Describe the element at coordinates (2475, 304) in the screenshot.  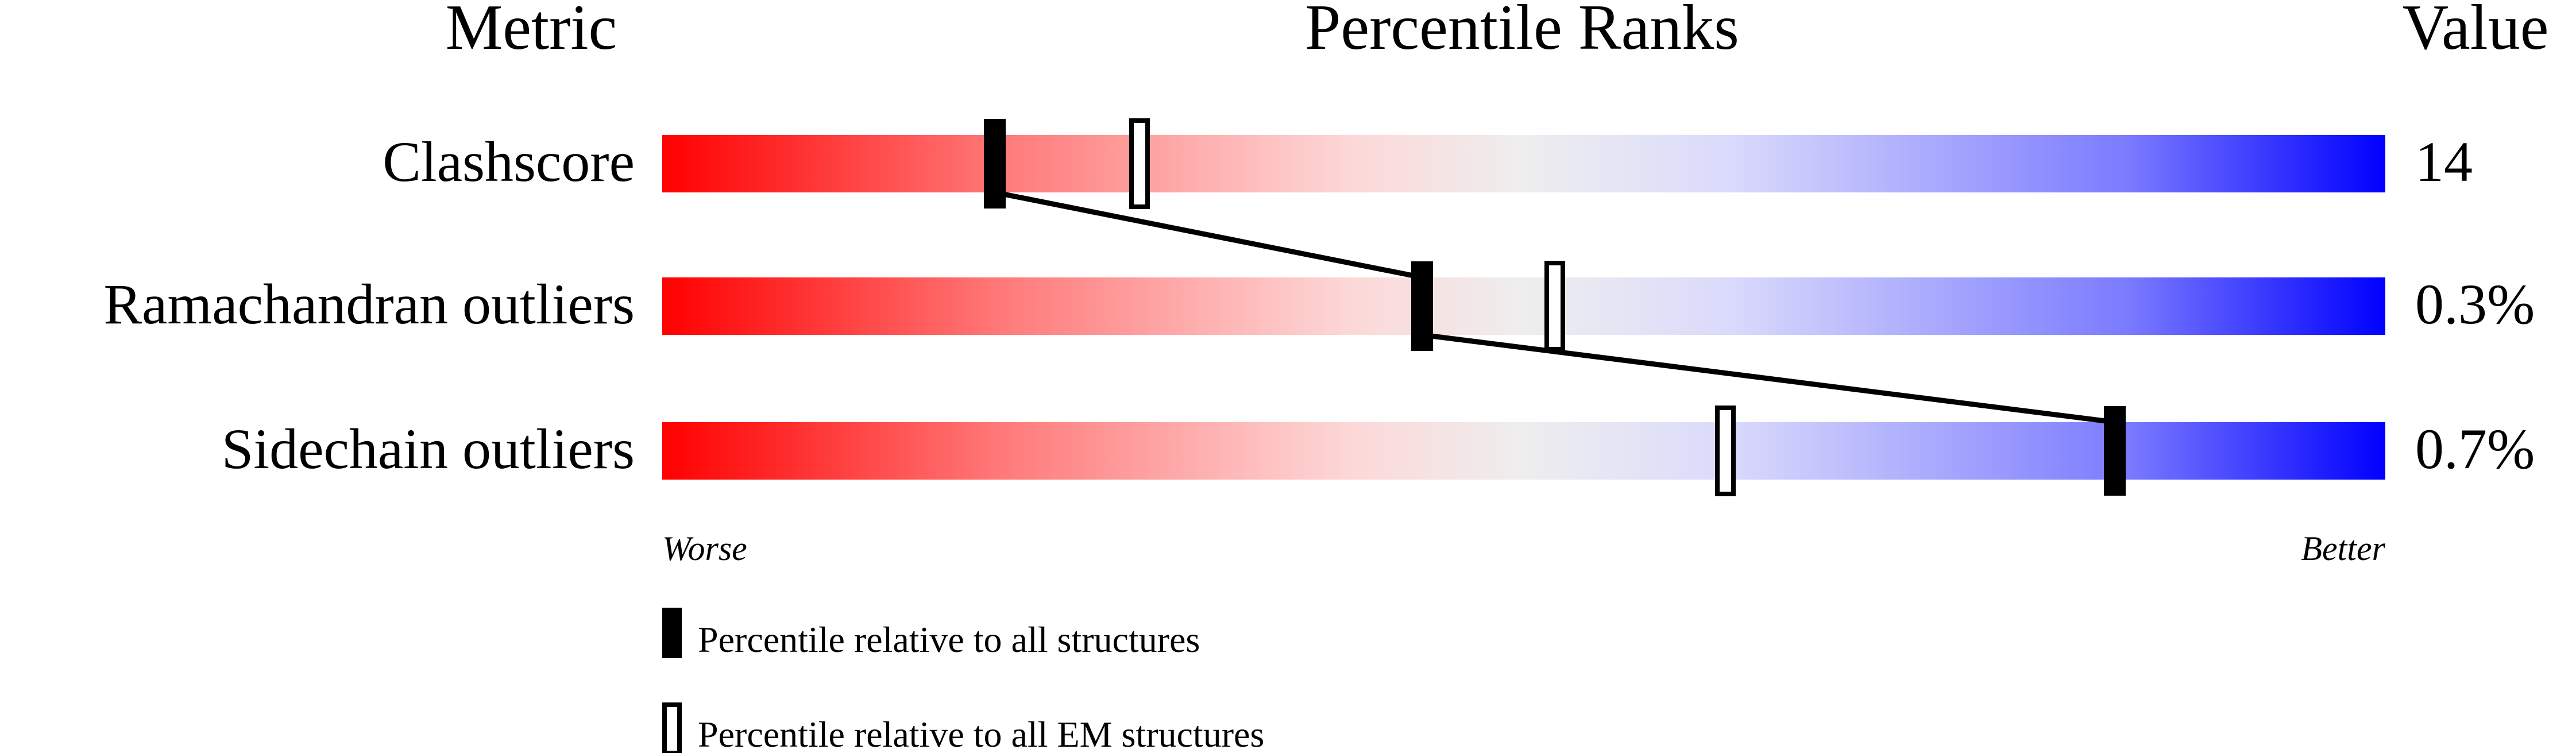
I see `metric-value: 0.3%` at that location.